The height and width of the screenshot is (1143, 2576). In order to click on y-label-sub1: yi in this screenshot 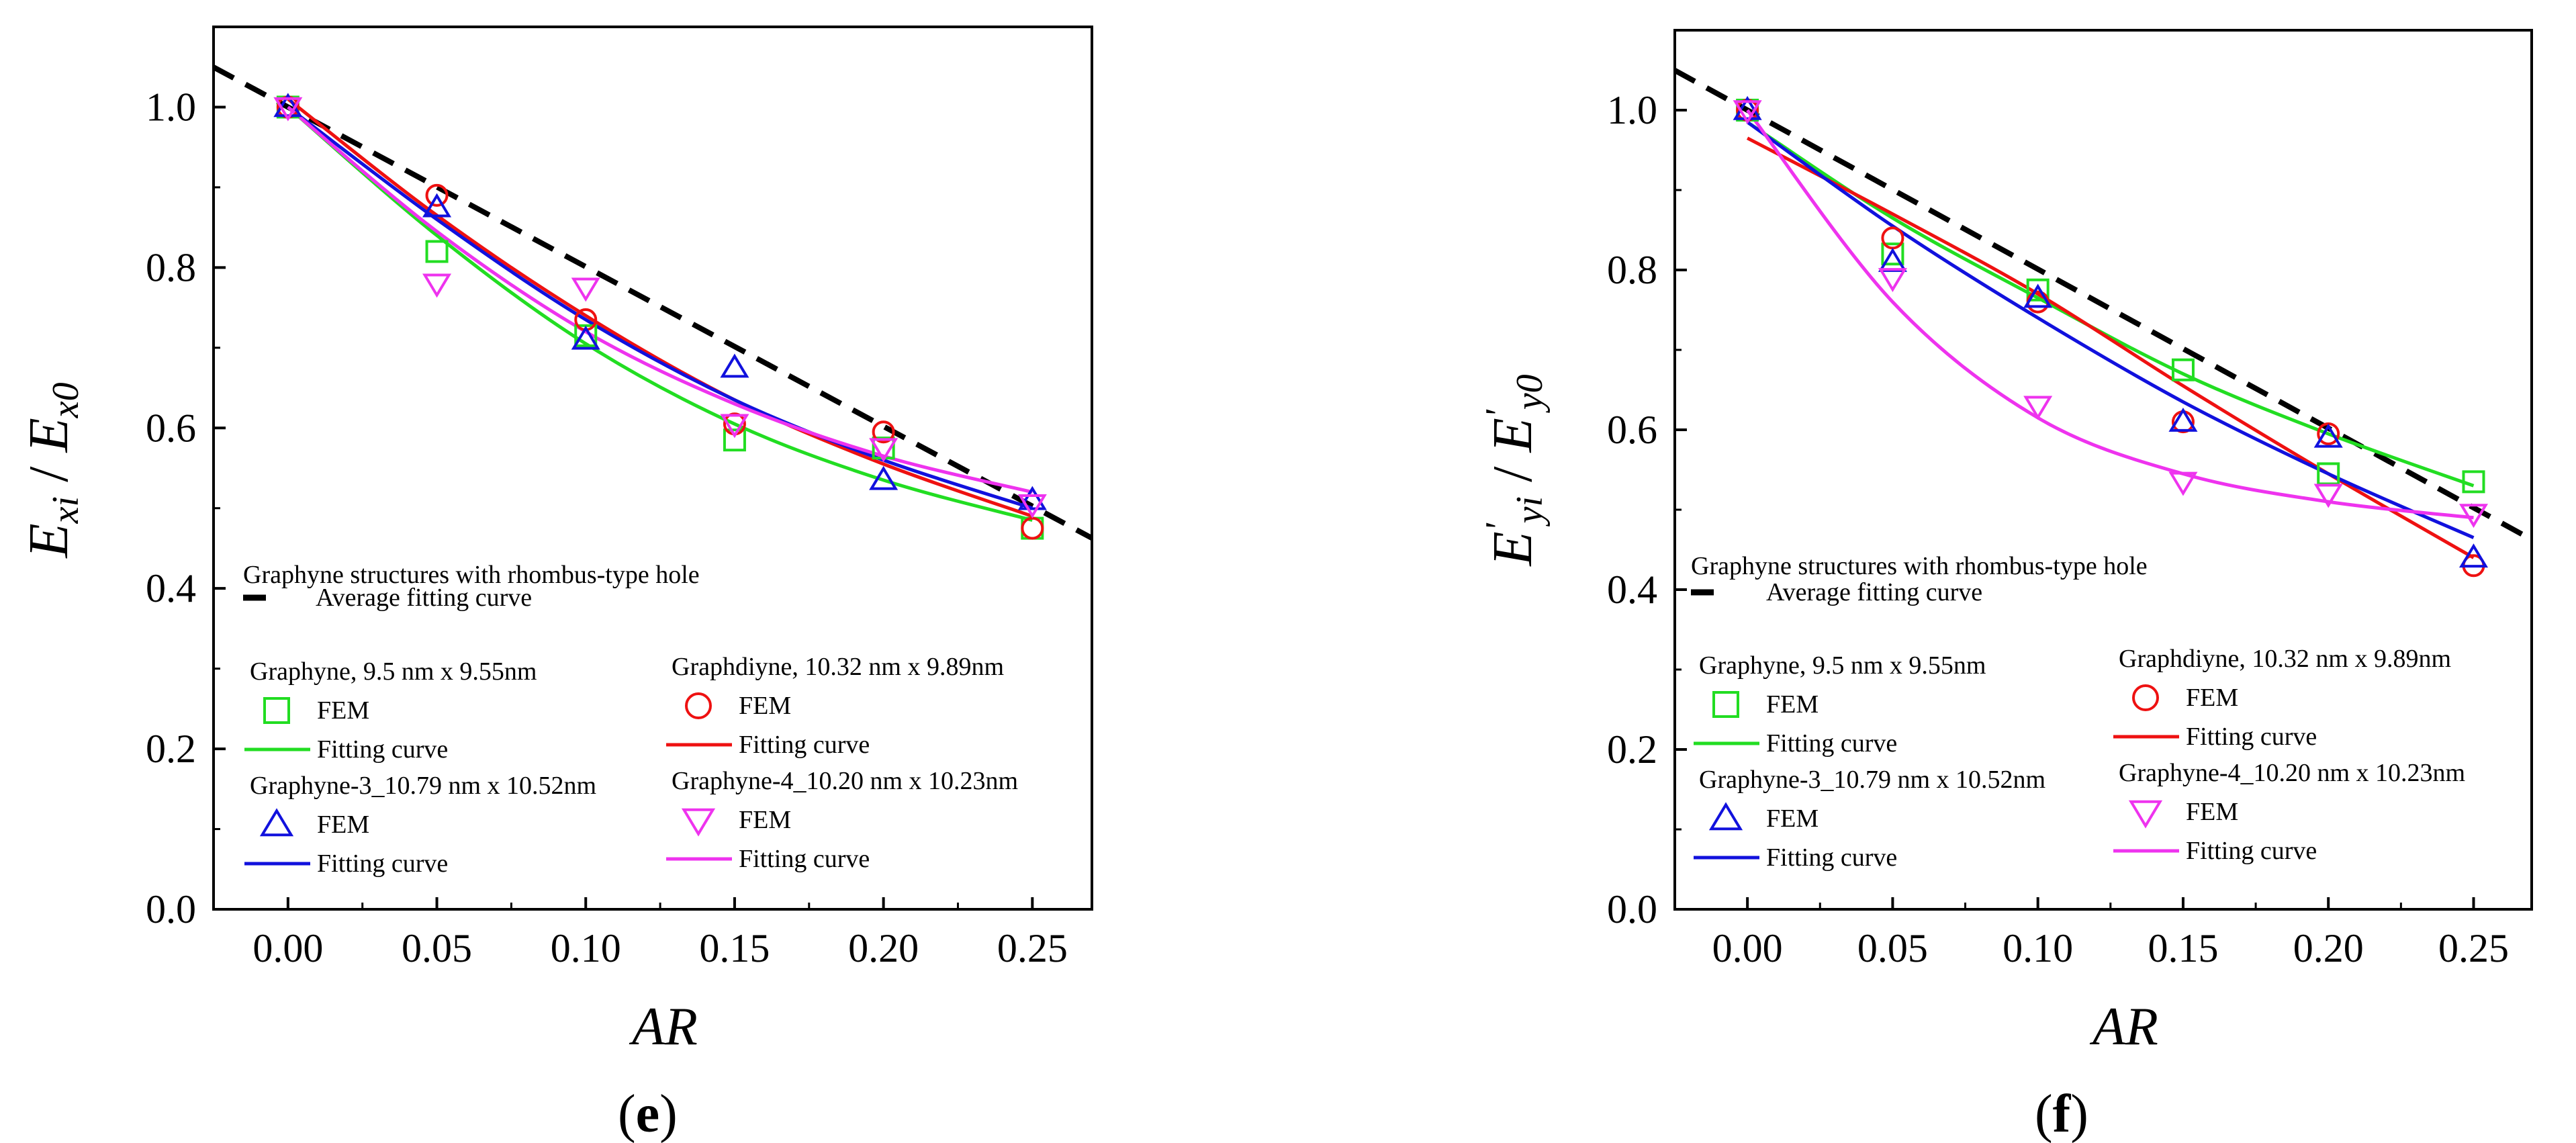, I will do `click(1530, 512)`.